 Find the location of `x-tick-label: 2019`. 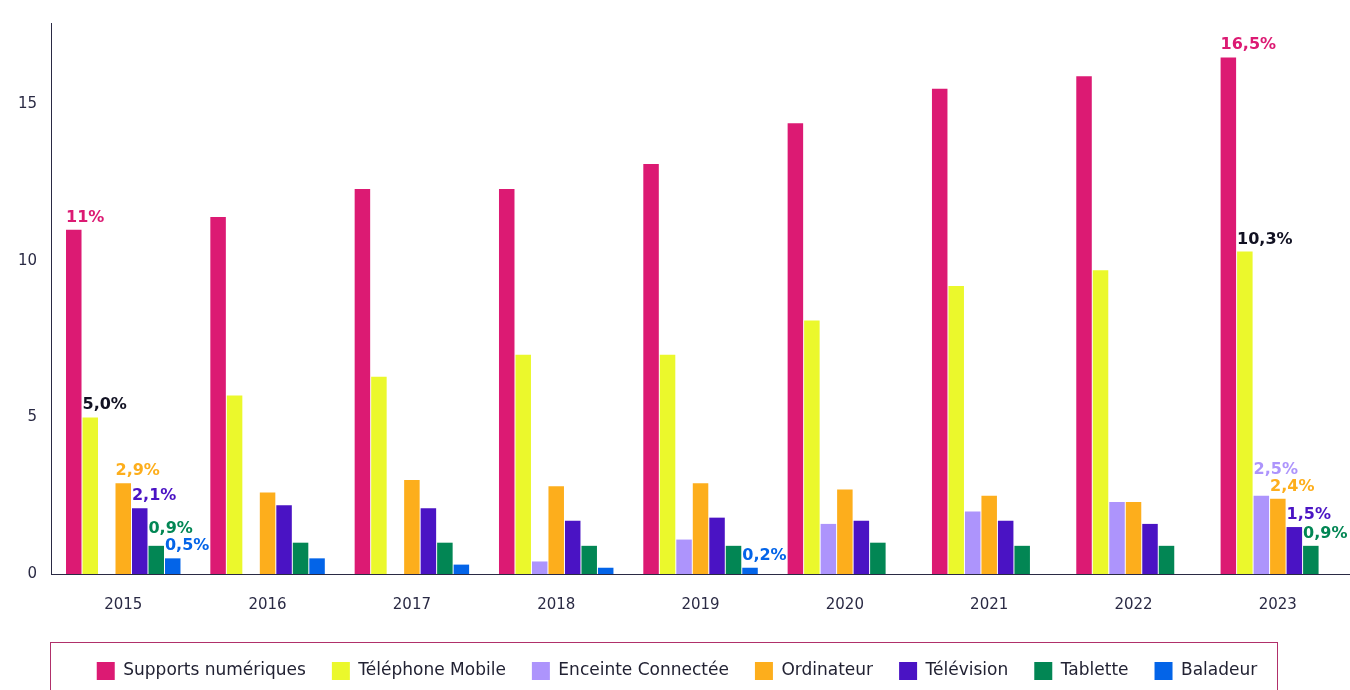

x-tick-label: 2019 is located at coordinates (700, 603).